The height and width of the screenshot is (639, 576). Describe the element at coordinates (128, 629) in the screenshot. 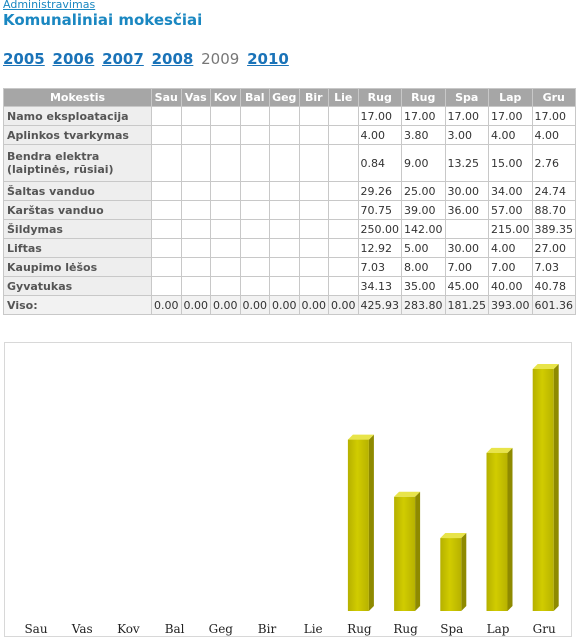

I see `x-tick-label: Kov` at that location.